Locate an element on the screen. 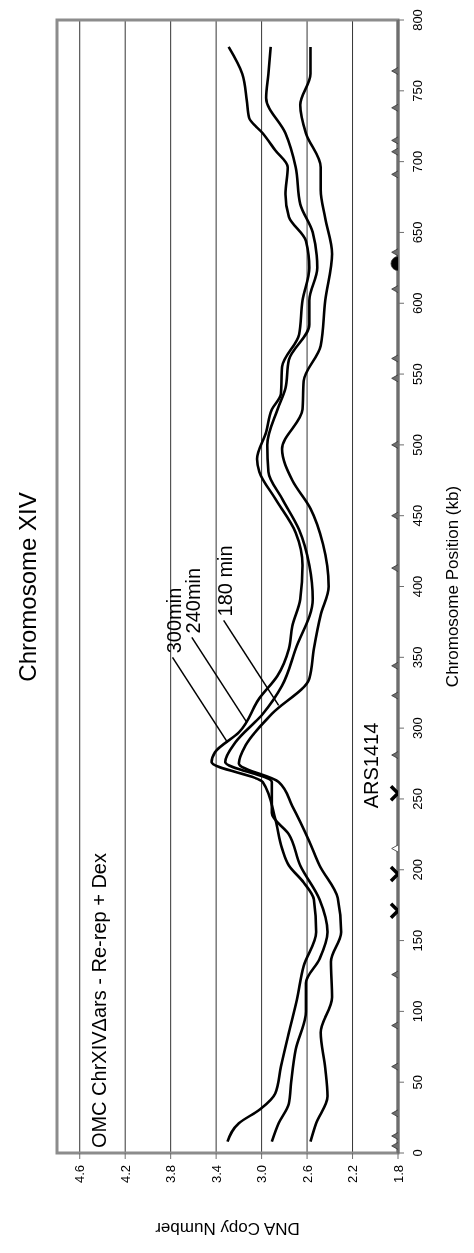 The height and width of the screenshot is (1253, 474). annotation: ARS1414 is located at coordinates (371, 765).